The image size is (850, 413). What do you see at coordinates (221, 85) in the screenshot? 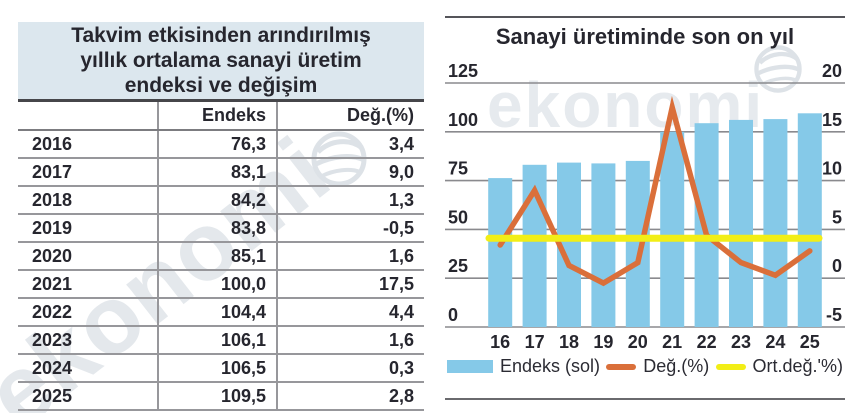
I see `table-title-line3: endeksi ve değişim` at bounding box center [221, 85].